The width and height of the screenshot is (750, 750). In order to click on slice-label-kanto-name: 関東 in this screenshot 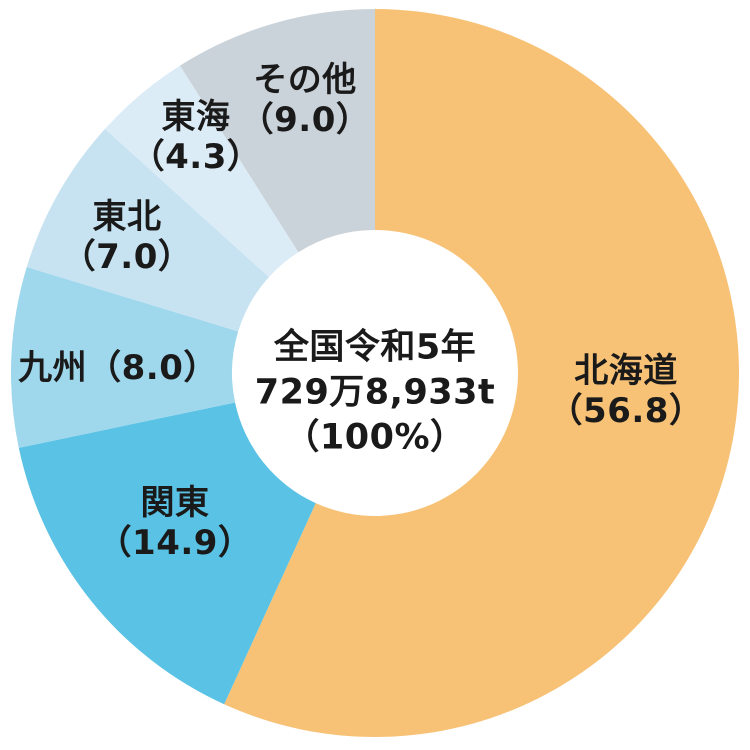, I will do `click(175, 503)`.